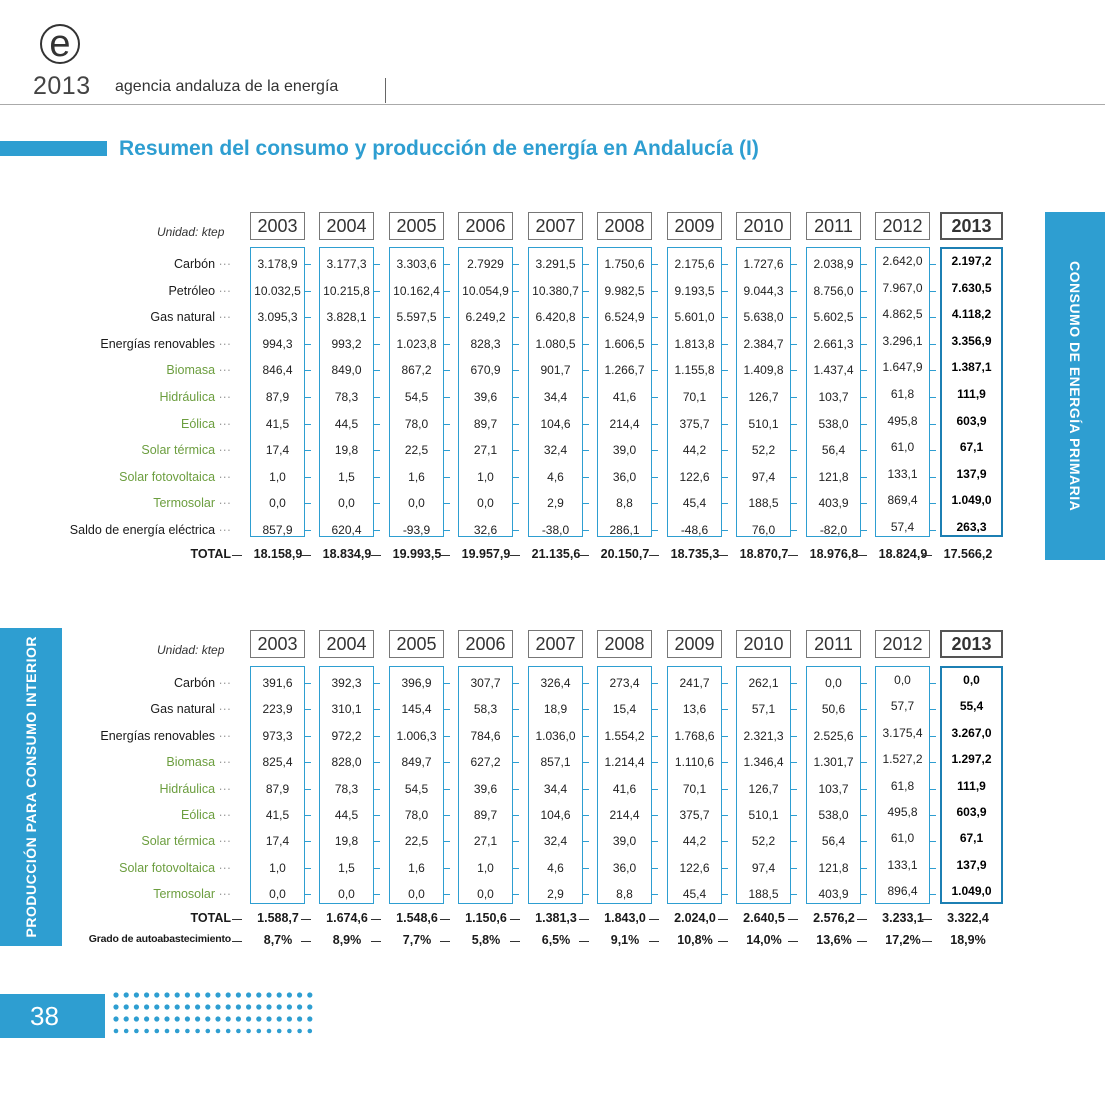 This screenshot has width=1105, height=1106. Describe the element at coordinates (763, 683) in the screenshot. I see `table-cell: 262,1` at that location.